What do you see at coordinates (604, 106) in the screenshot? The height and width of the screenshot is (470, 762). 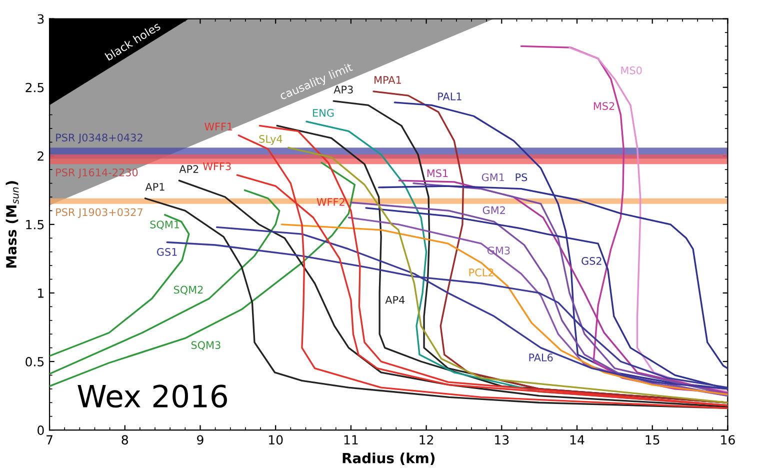 I see `series-label: MS2` at bounding box center [604, 106].